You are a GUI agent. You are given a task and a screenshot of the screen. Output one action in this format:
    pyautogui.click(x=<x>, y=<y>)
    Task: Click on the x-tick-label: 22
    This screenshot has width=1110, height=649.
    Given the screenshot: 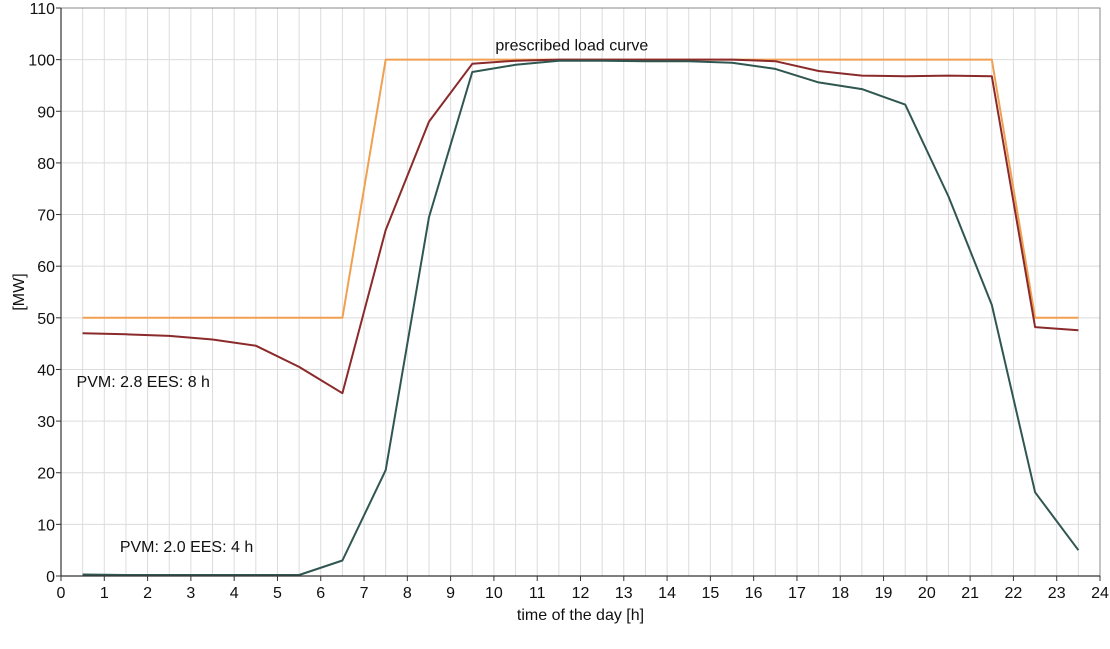 What is the action you would take?
    pyautogui.click(x=1014, y=593)
    